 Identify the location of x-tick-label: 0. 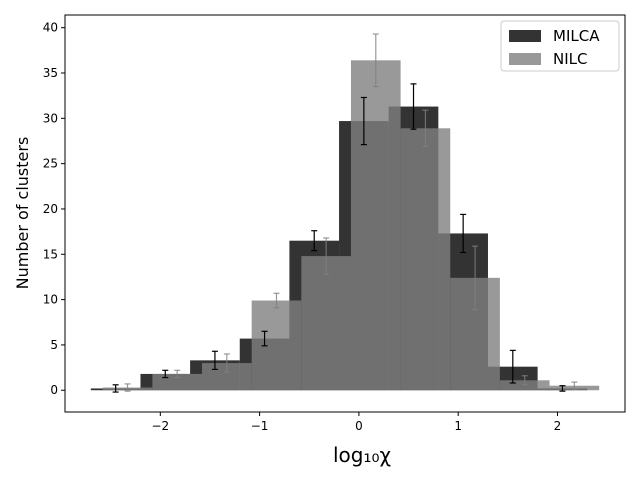
(359, 426).